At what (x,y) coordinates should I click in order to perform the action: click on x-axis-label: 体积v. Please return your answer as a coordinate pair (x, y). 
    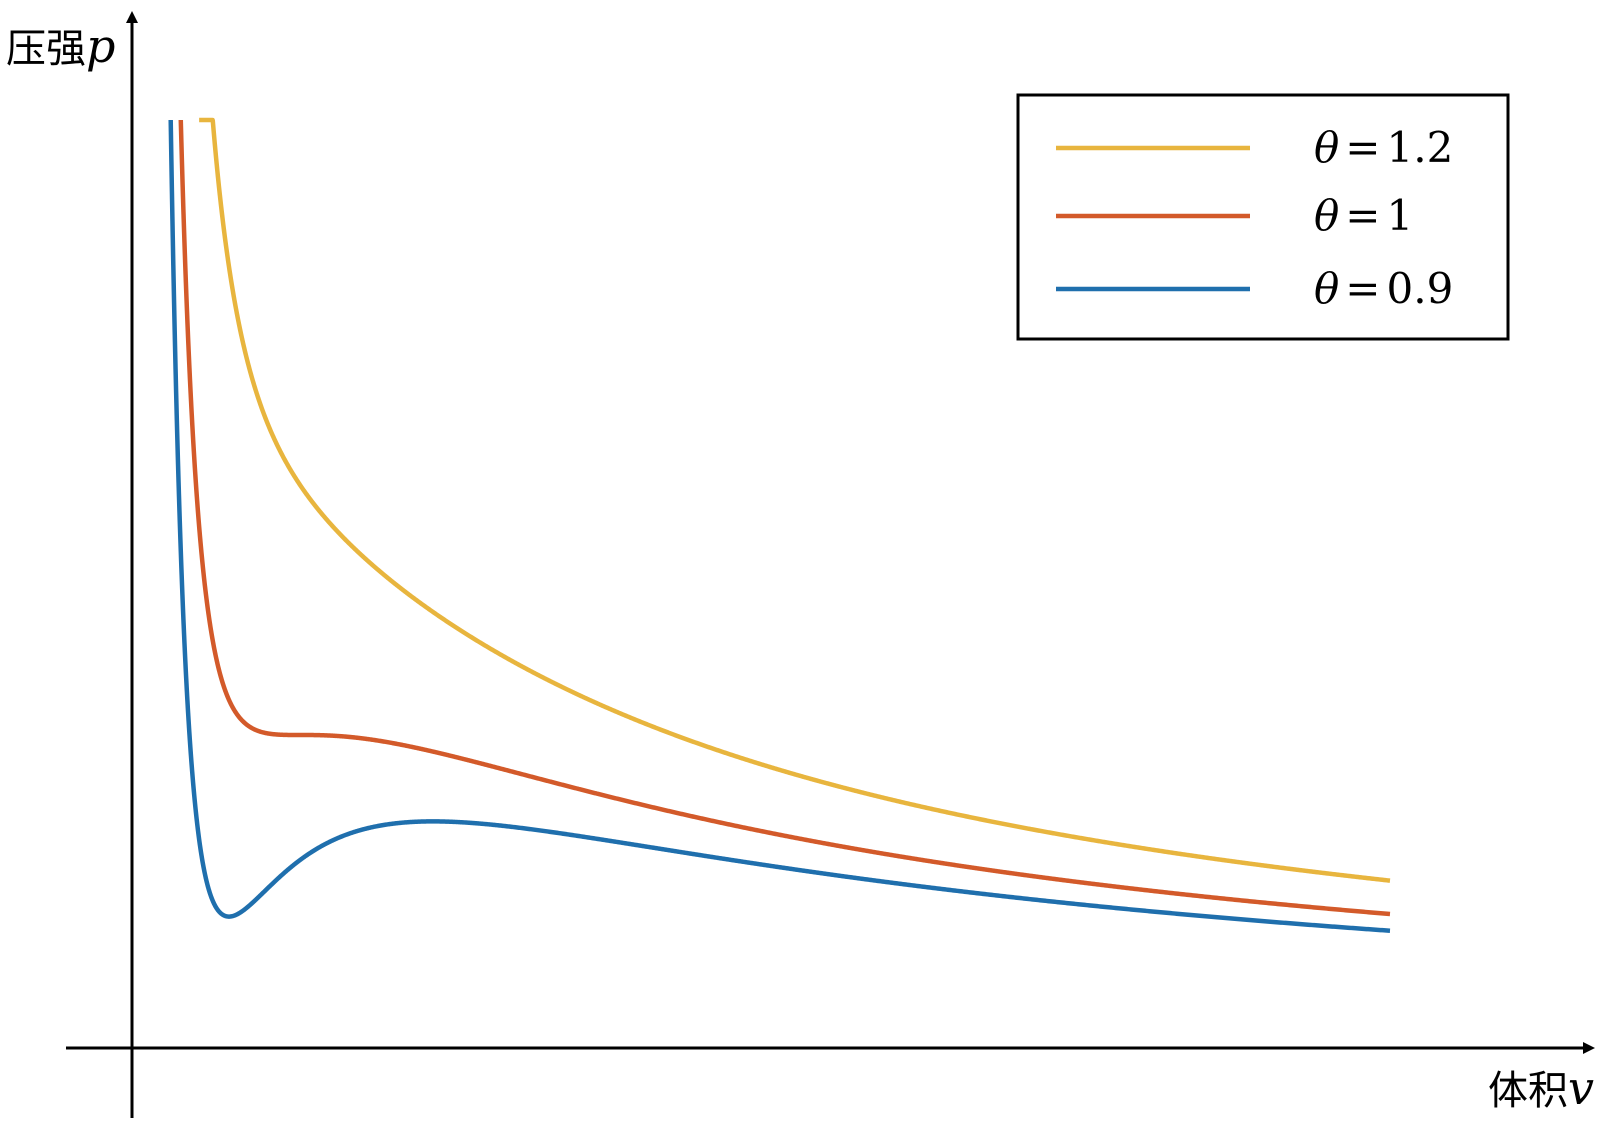
    Looking at the image, I should click on (1541, 1088).